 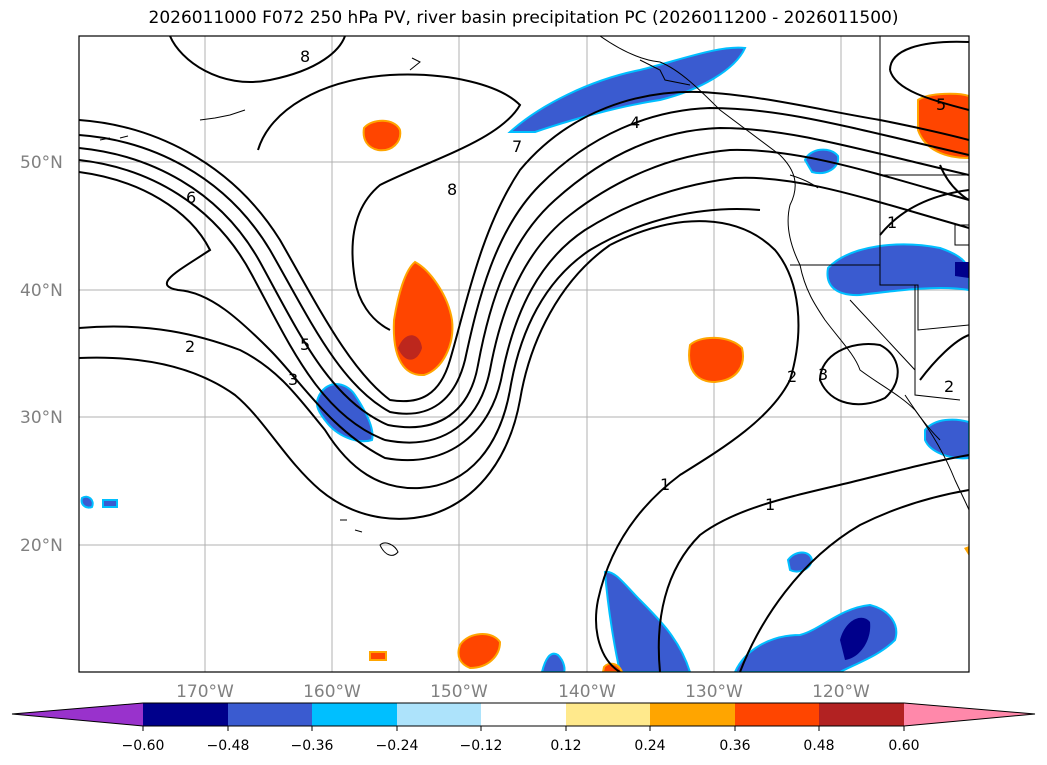 What do you see at coordinates (969, 714) in the screenshot?
I see `colorbar-extend-right` at bounding box center [969, 714].